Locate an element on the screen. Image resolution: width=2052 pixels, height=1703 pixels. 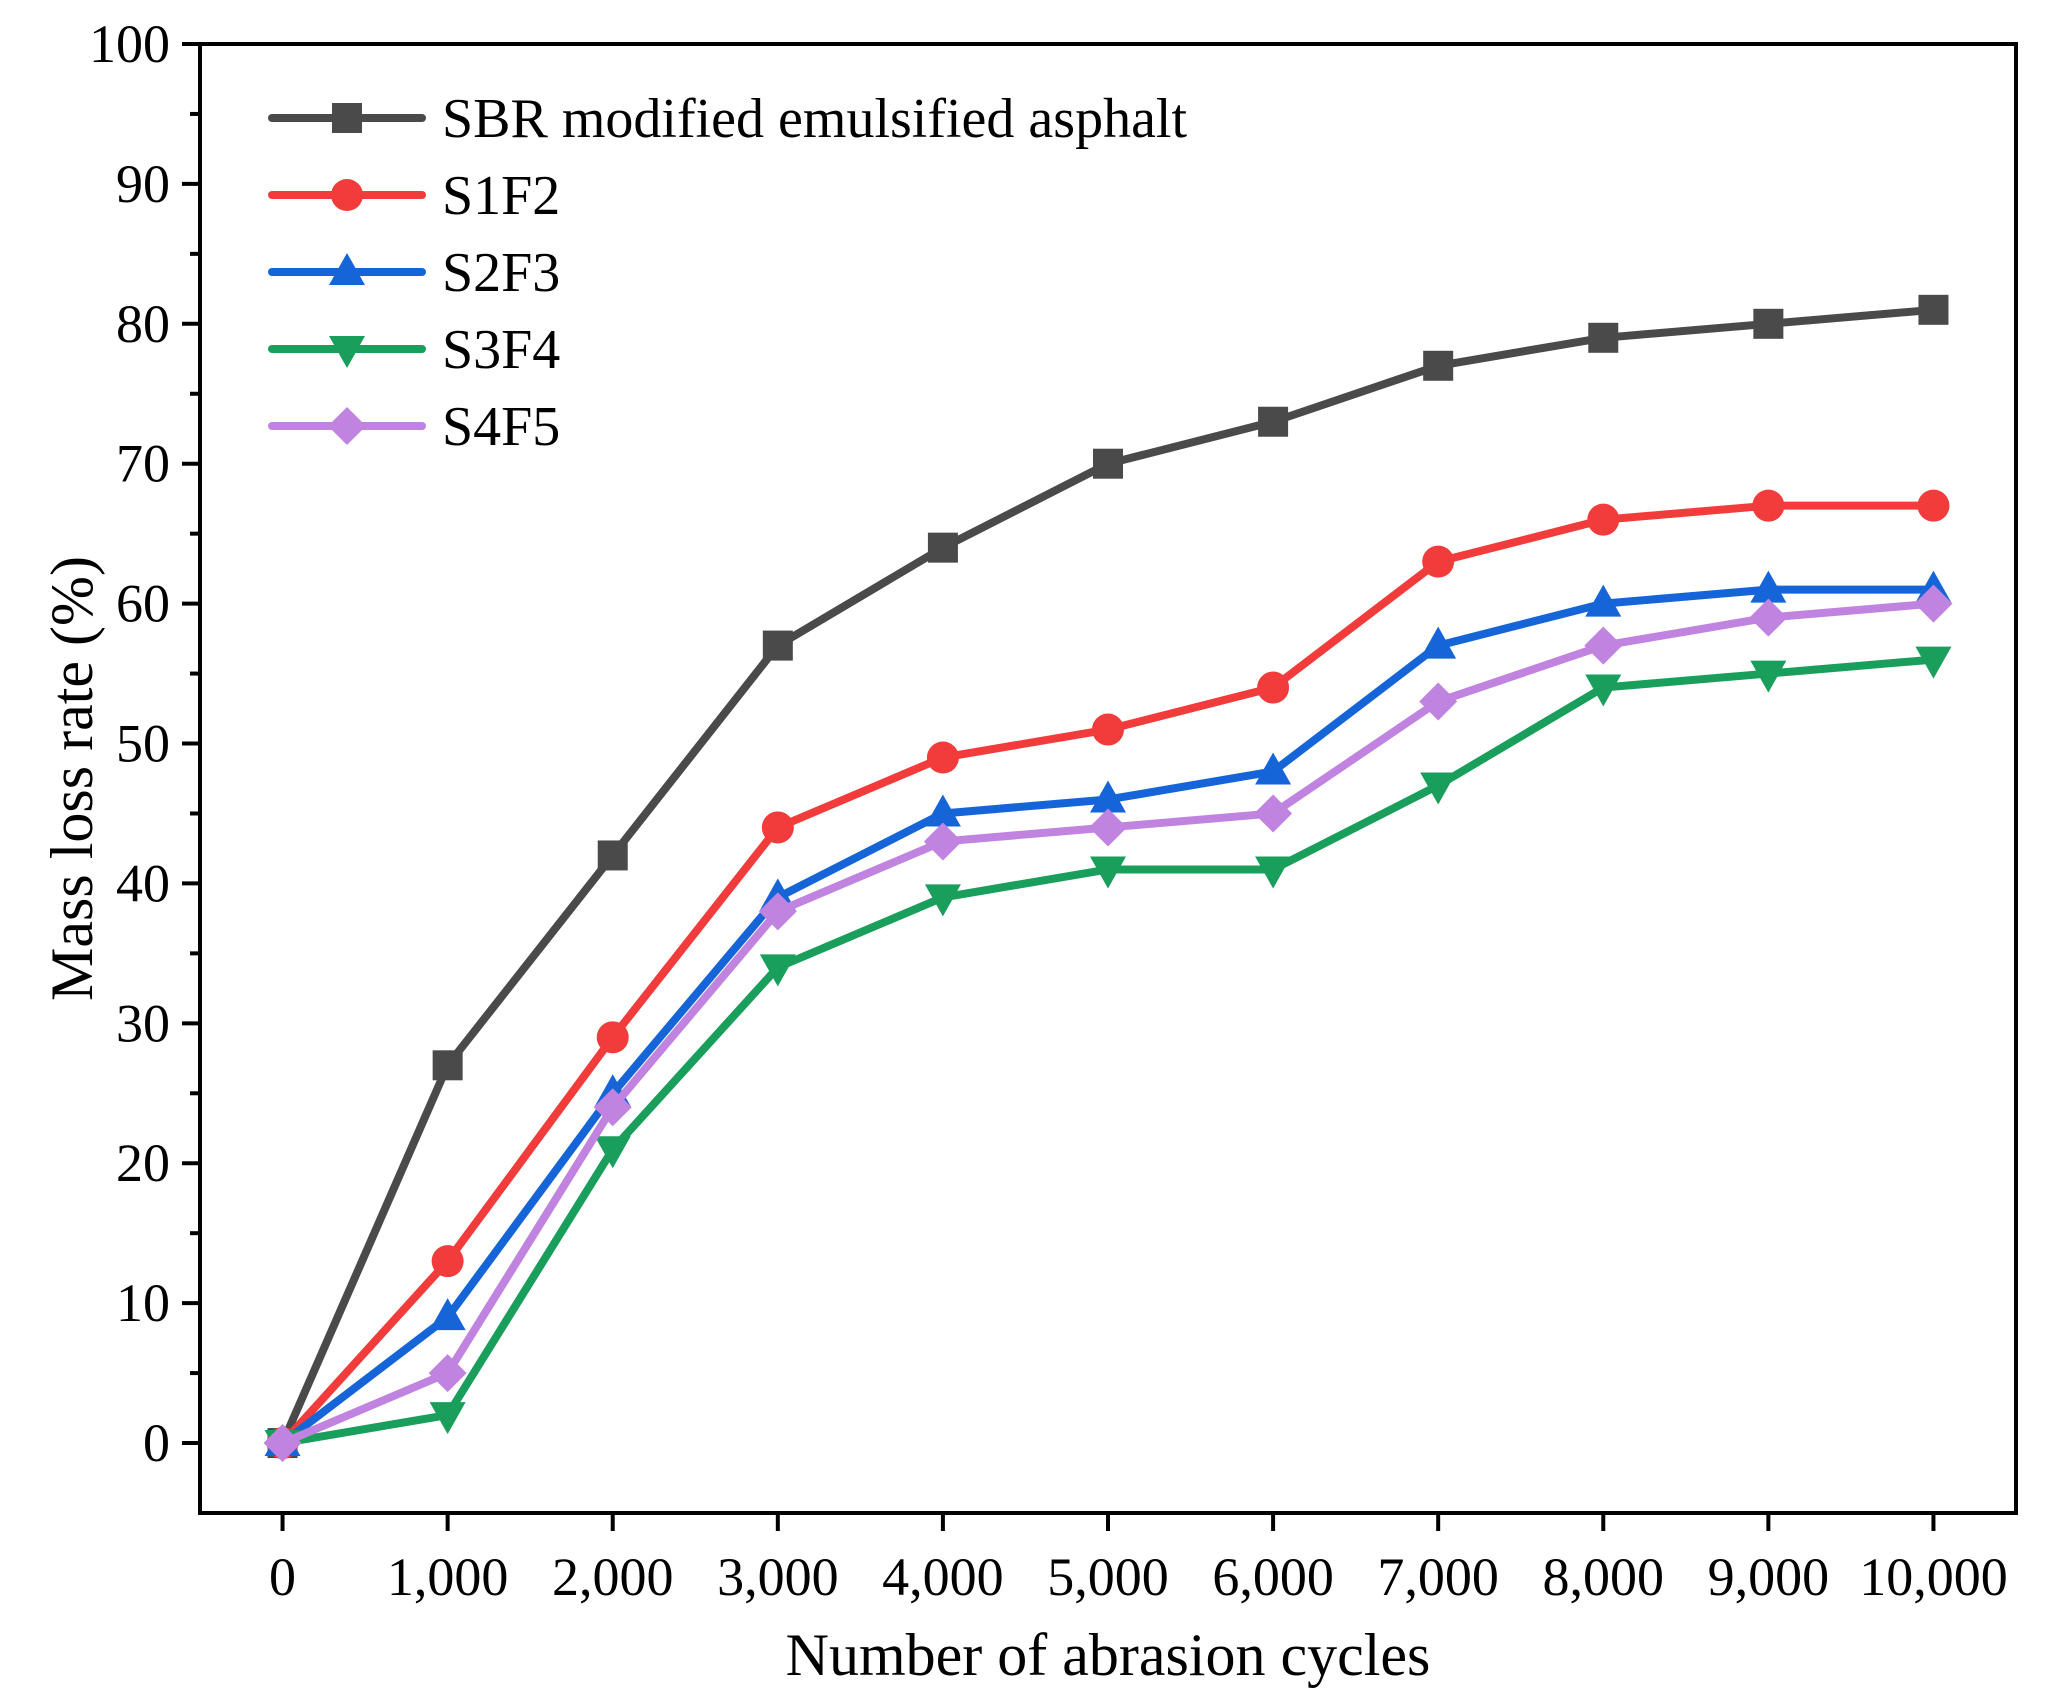
x-tick-label: 1,000 is located at coordinates (448, 1577).